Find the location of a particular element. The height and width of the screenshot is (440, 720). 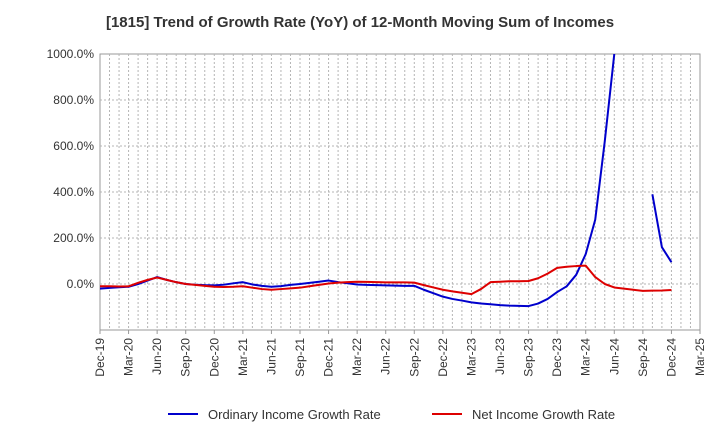

x-tick-label: Sep-21 is located at coordinates (300, 357).